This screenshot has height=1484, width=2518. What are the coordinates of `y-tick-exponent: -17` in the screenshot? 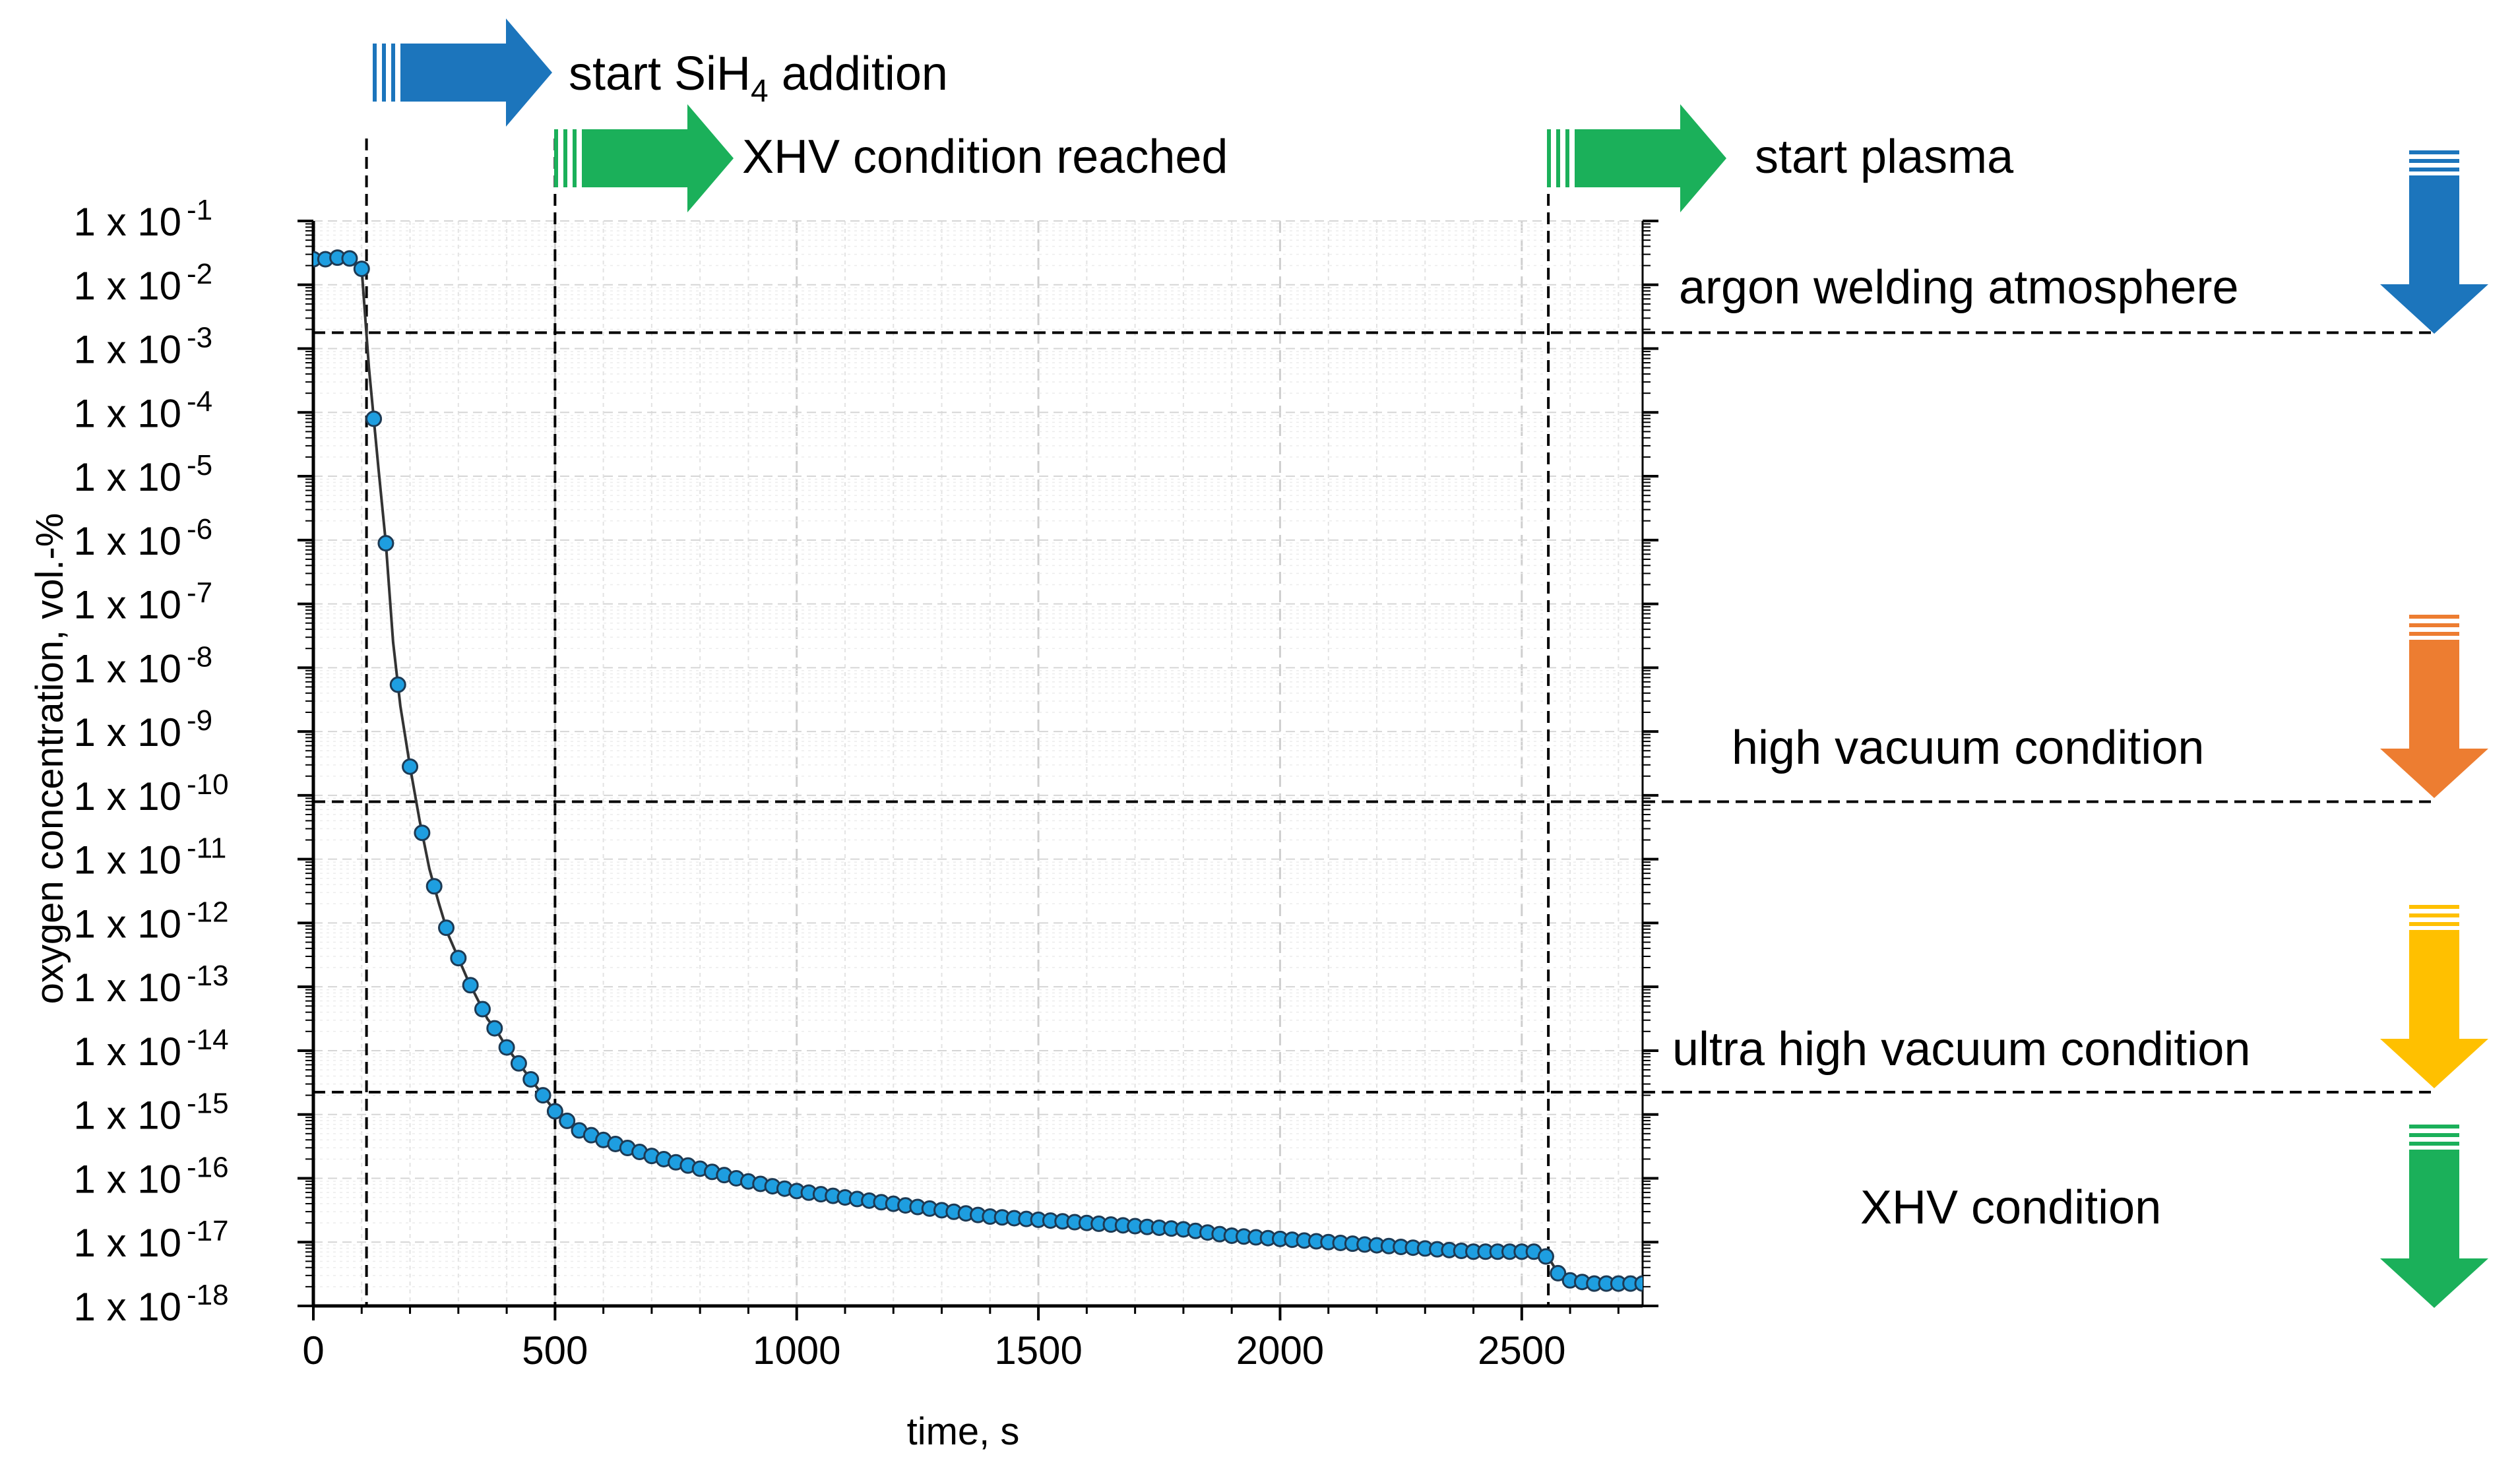 It's located at (208, 1231).